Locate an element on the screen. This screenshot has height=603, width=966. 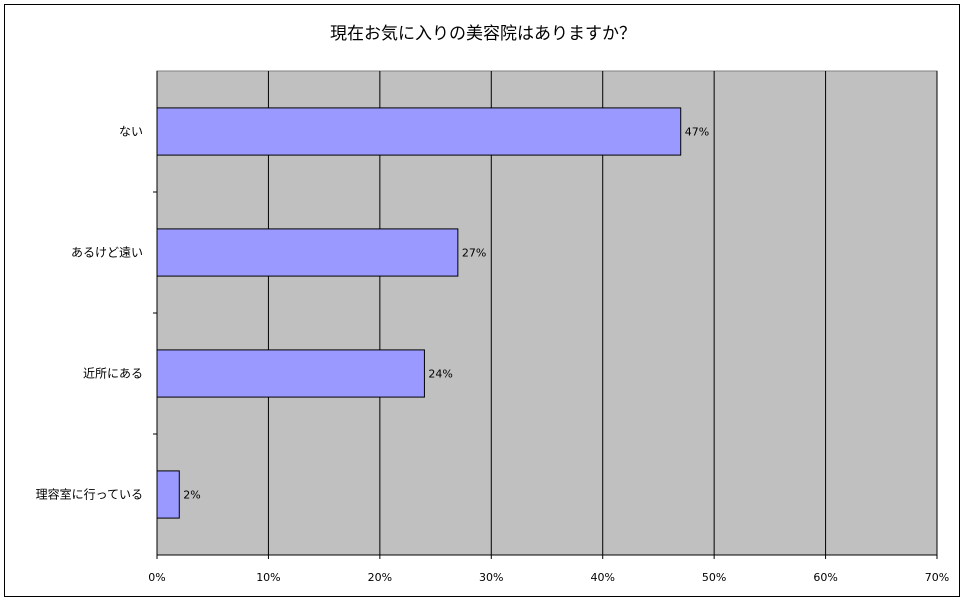
data-label: 47% is located at coordinates (697, 132).